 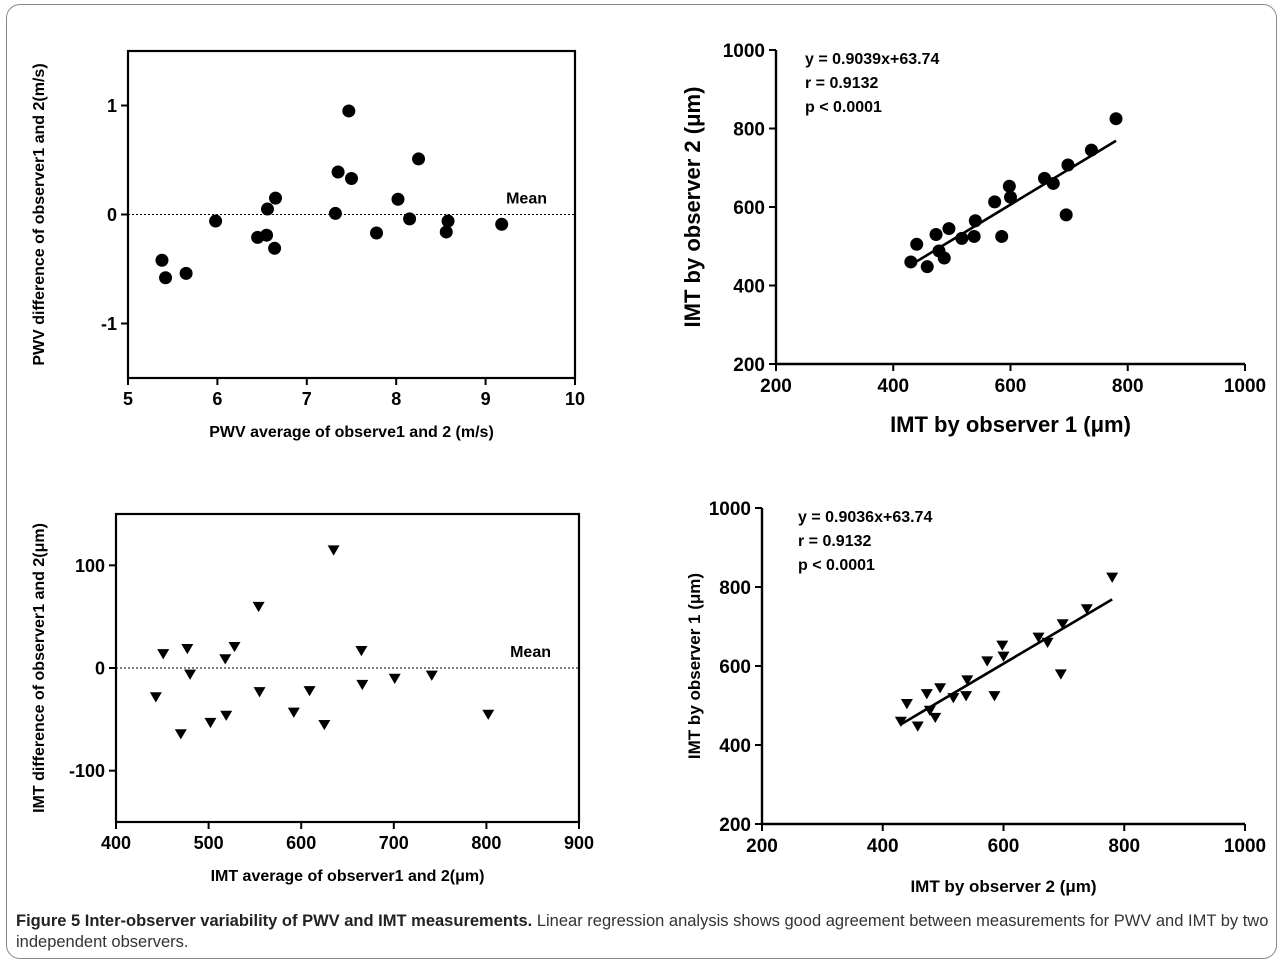 What do you see at coordinates (351, 432) in the screenshot?
I see `x-axis-label: PWV average of observe1 and 2 (m/s)` at bounding box center [351, 432].